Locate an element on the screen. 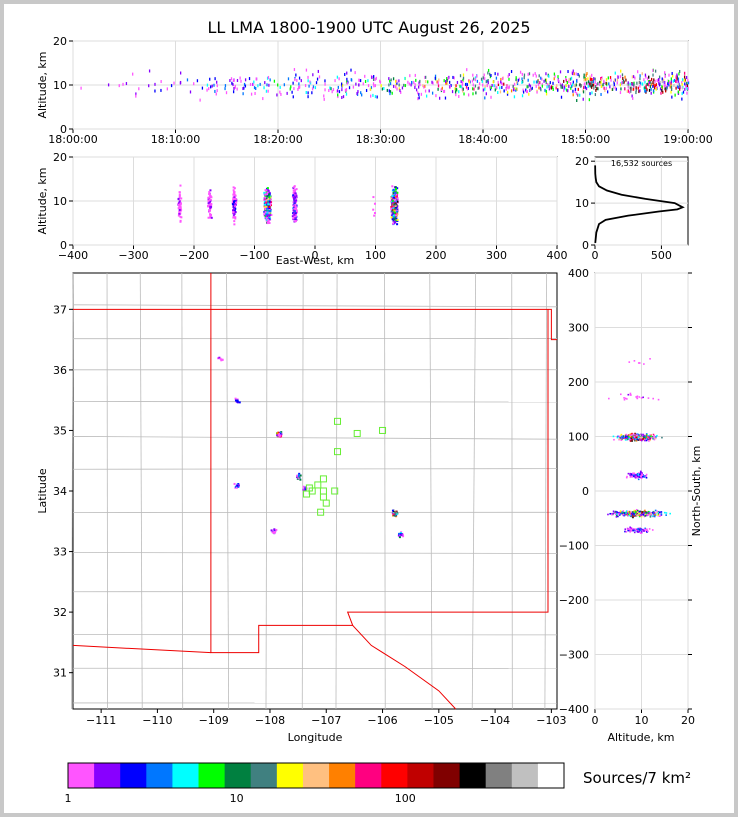  county-line is located at coordinates (315, 438).